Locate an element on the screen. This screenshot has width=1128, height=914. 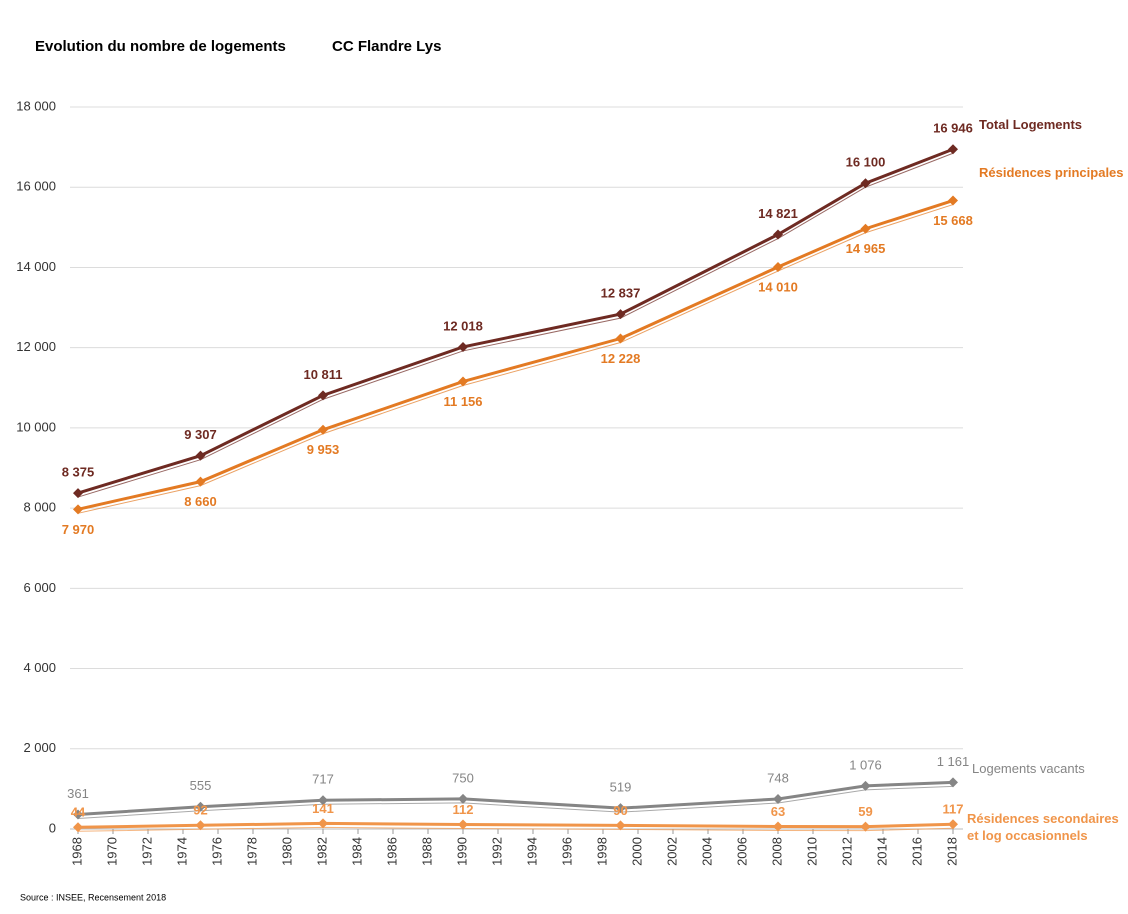
x-tick-label: 2000 is located at coordinates (636, 851).